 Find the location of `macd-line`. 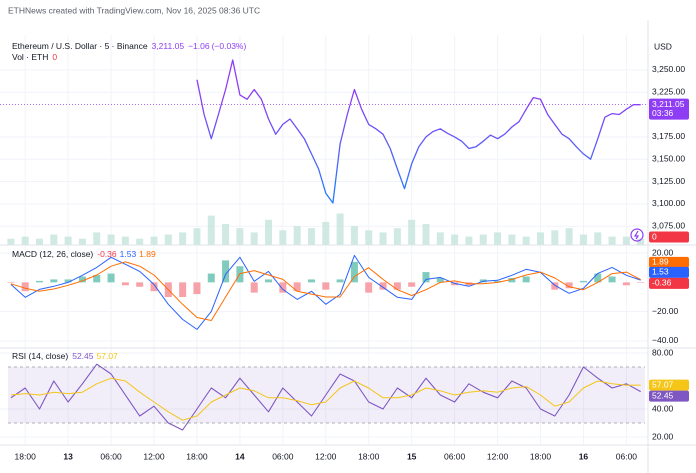

macd-line is located at coordinates (325, 292).